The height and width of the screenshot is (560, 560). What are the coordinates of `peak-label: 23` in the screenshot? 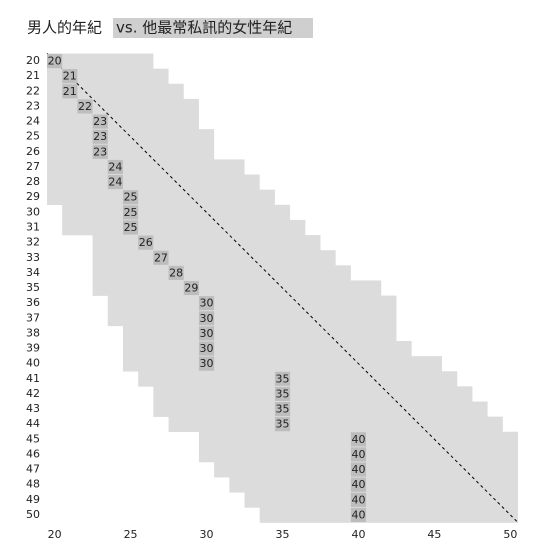 It's located at (100, 136).